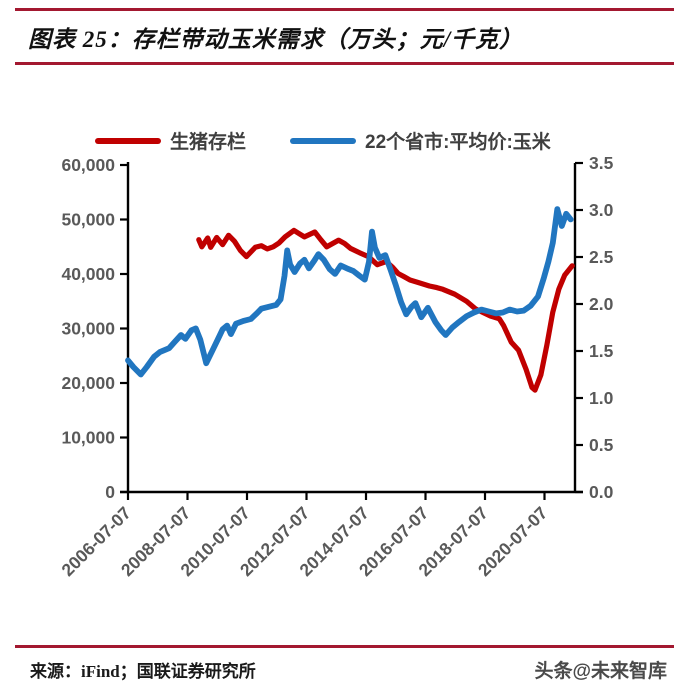 The width and height of the screenshot is (689, 697). Describe the element at coordinates (128, 140) in the screenshot. I see `pig-series-swatch` at that location.